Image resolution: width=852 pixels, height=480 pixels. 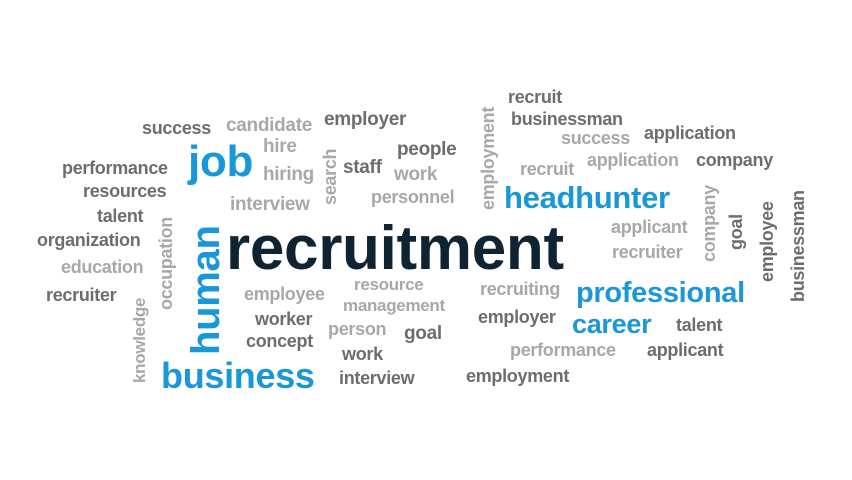 I want to click on word-management: management, so click(x=394, y=305).